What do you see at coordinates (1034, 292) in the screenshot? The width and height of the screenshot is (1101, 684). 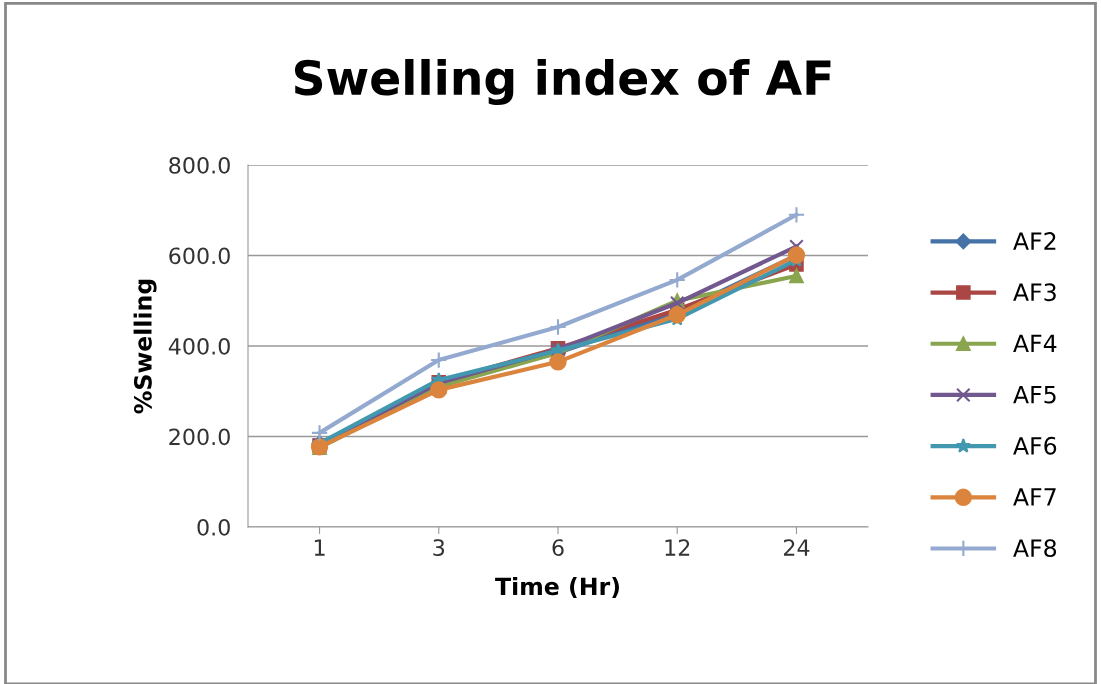 I see `legend-label: AF3` at bounding box center [1034, 292].